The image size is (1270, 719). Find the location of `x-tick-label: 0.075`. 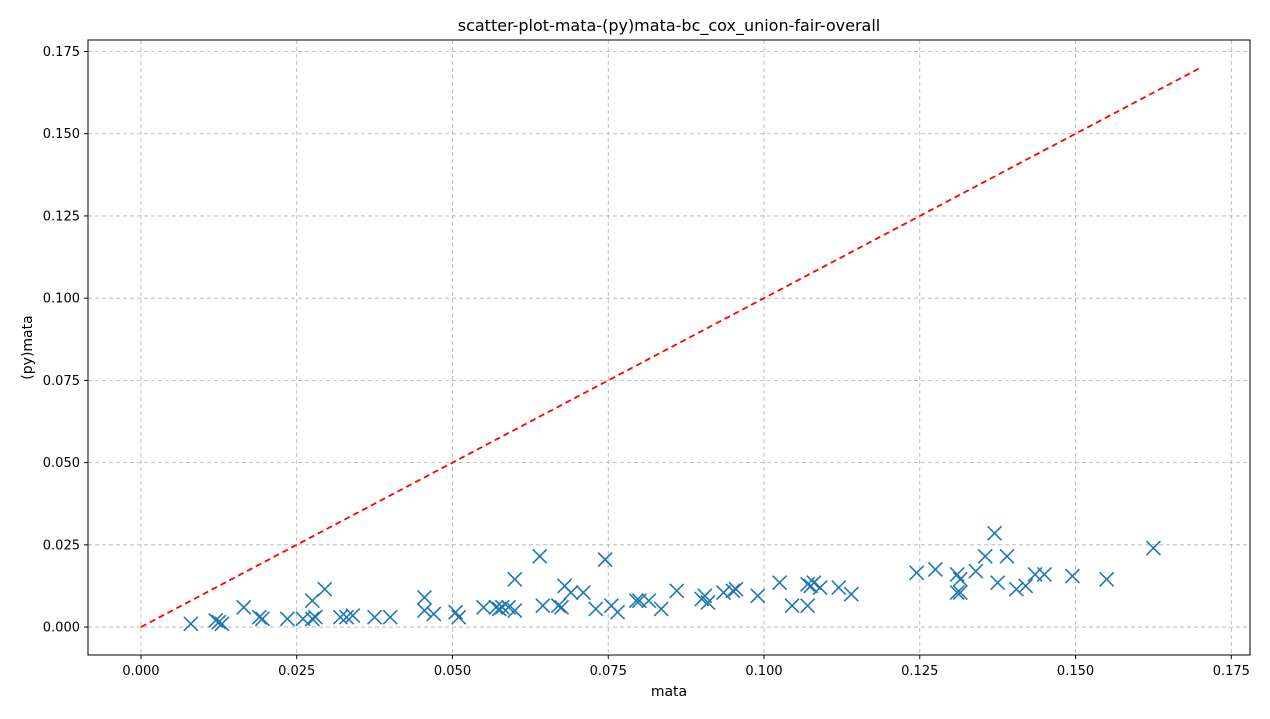

x-tick-label: 0.075 is located at coordinates (608, 671).